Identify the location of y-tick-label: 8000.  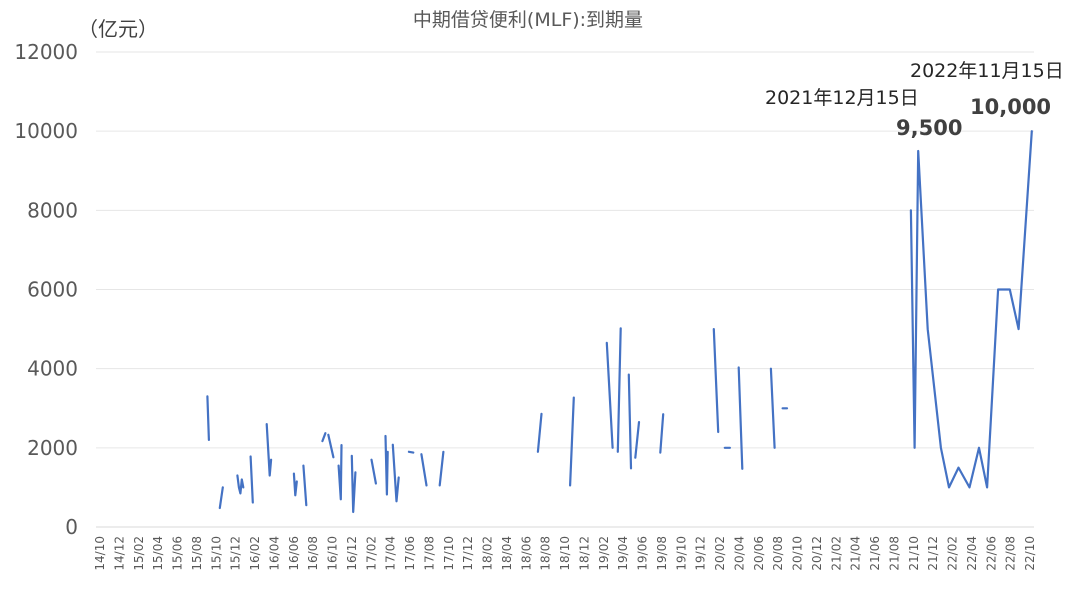
(52, 210).